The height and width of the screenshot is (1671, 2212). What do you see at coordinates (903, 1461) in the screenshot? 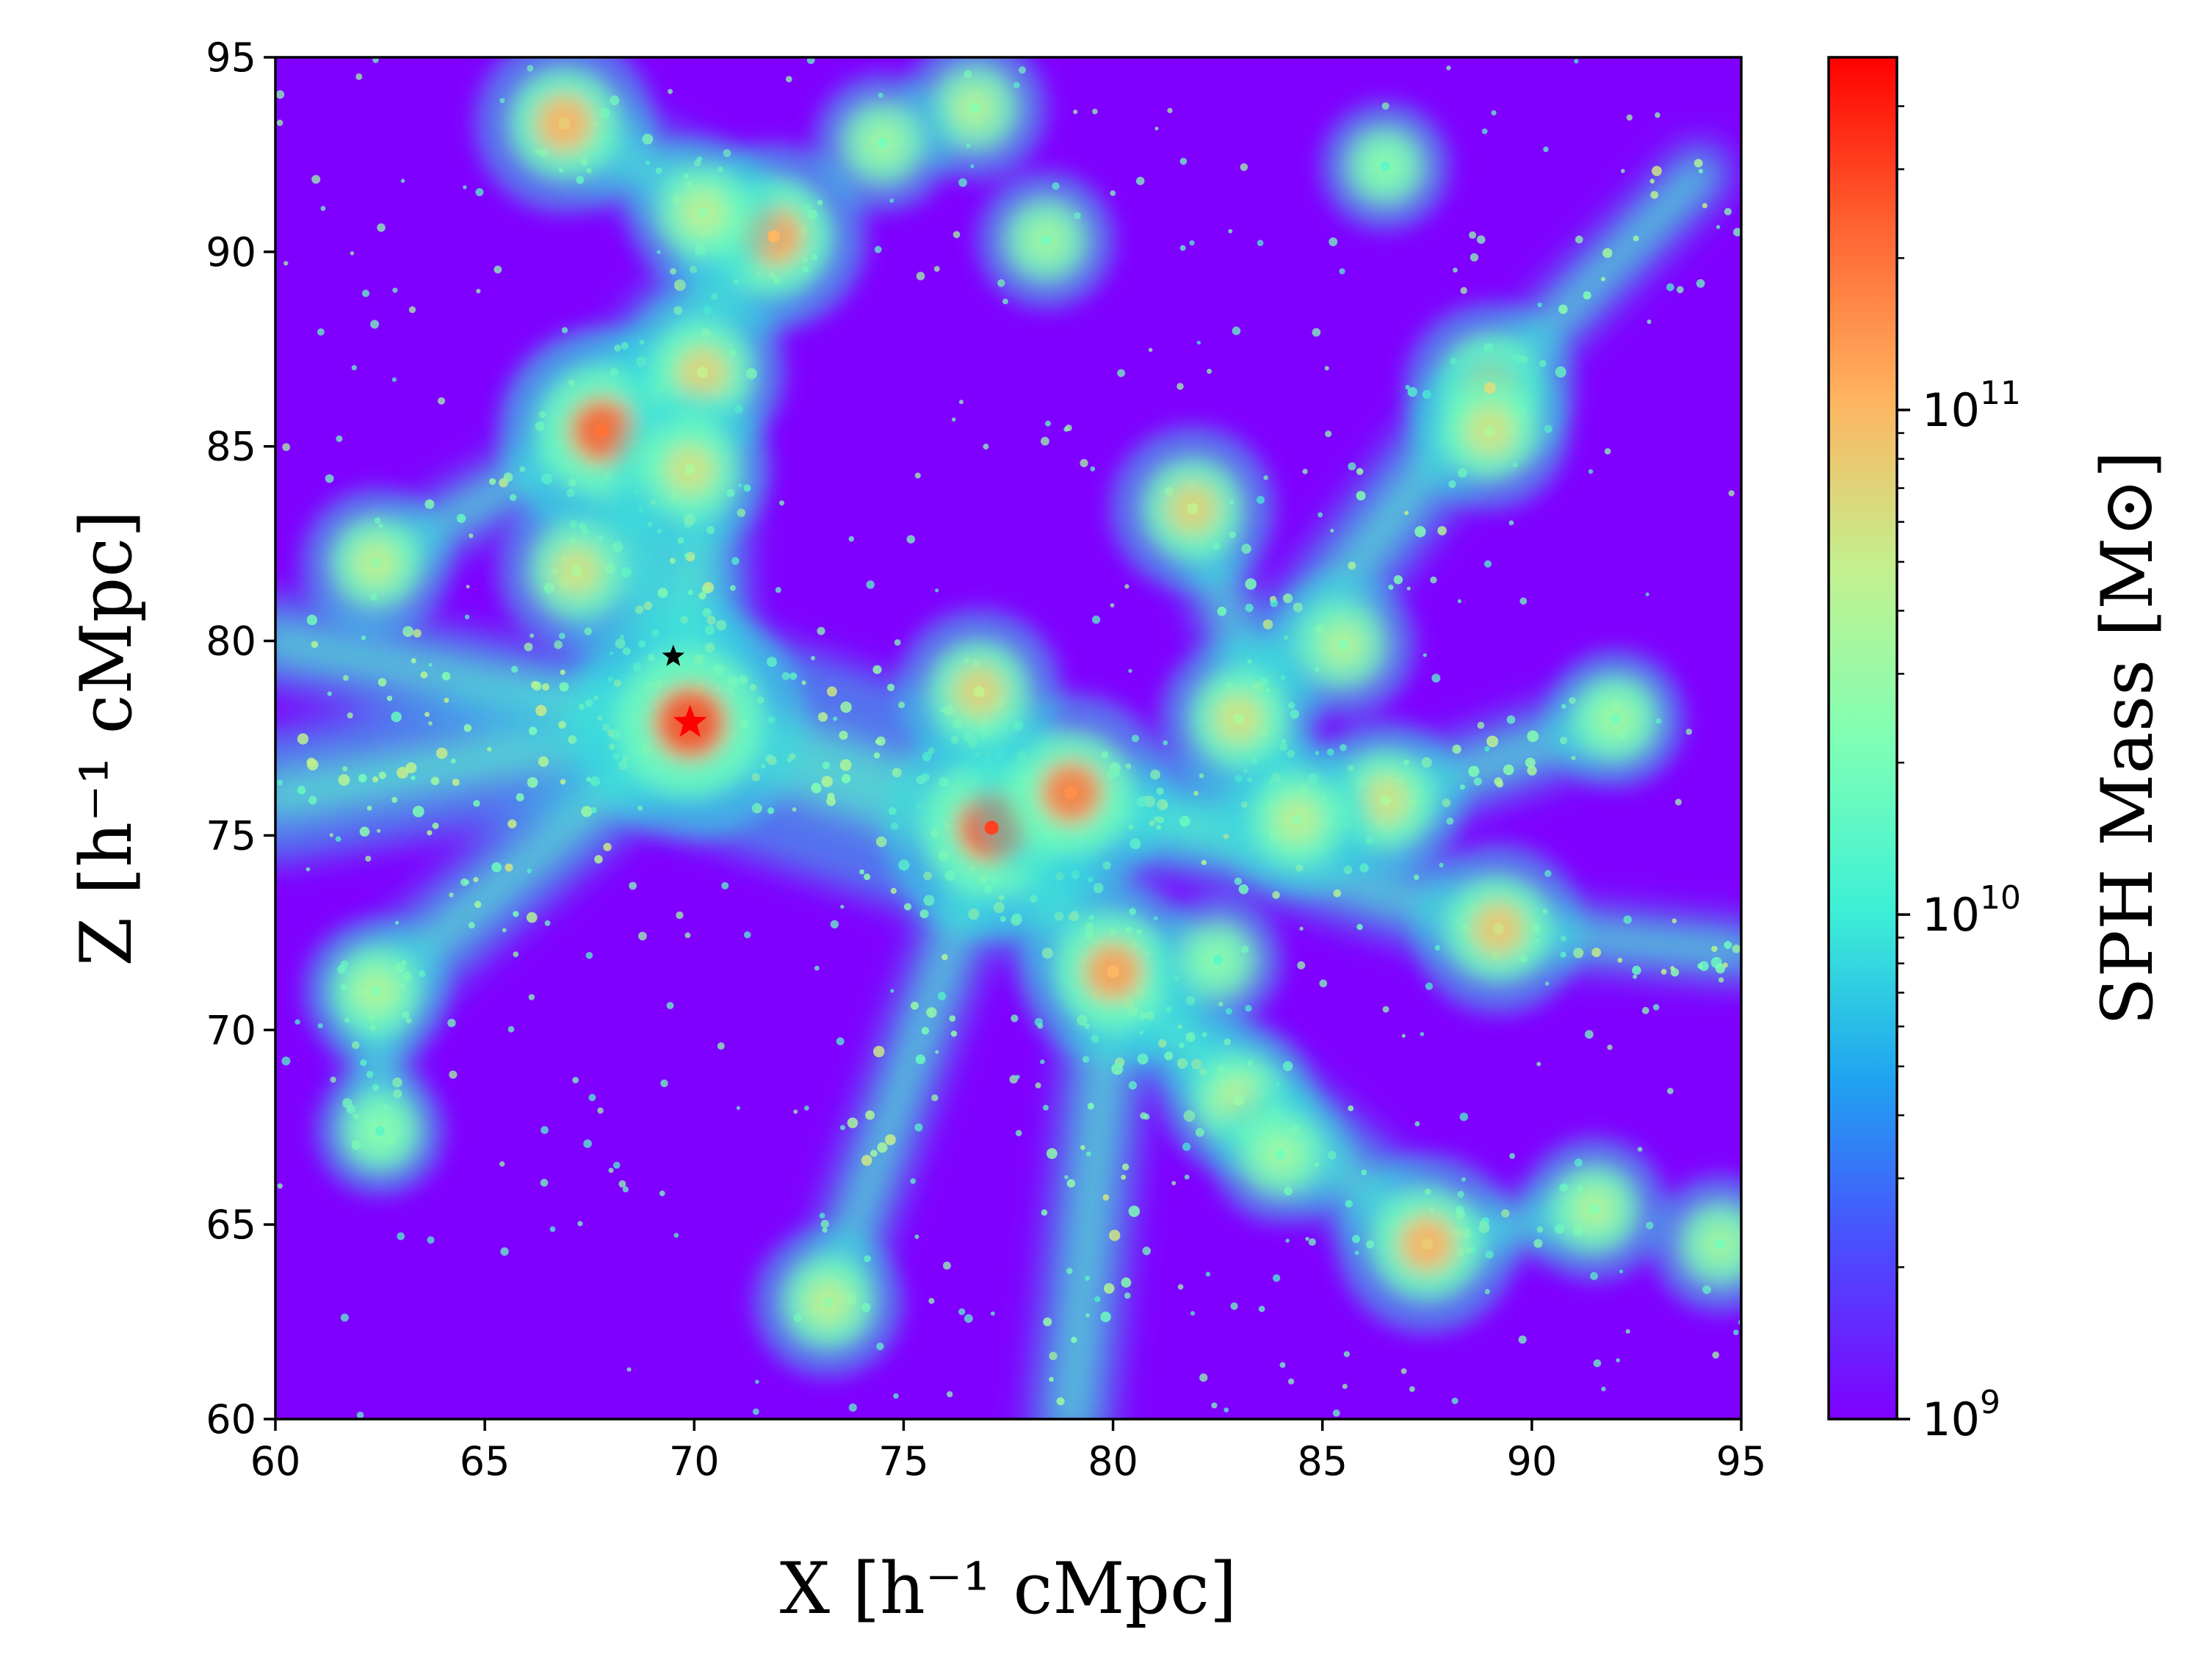
I see `x-tick-label-3: 75` at bounding box center [903, 1461].